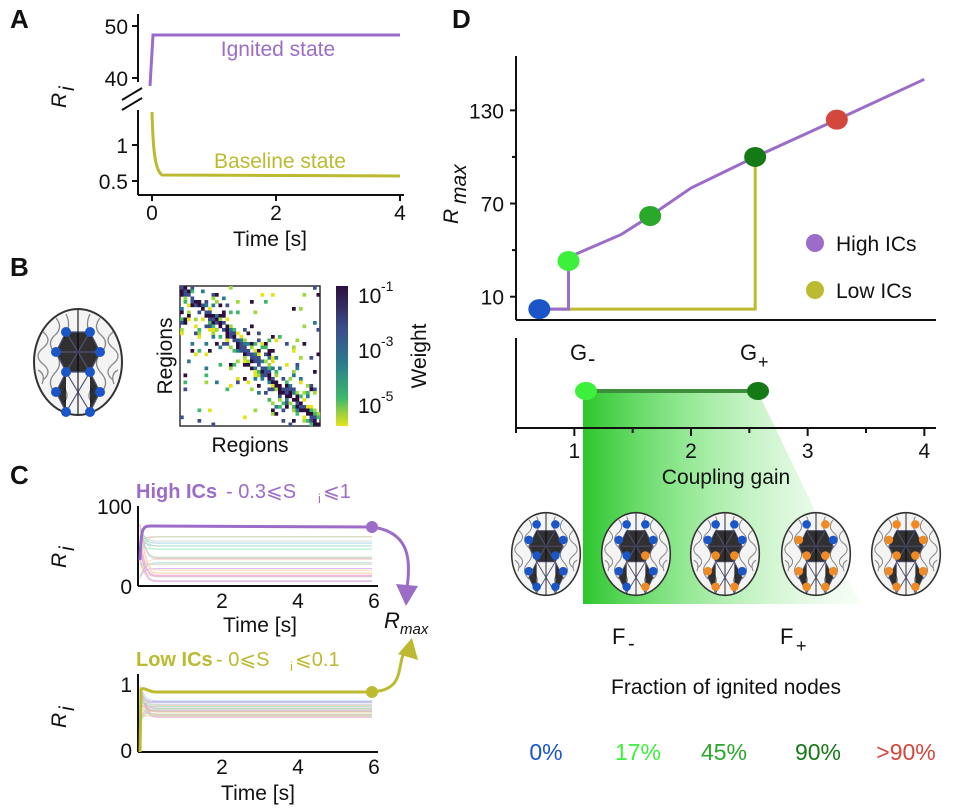  What do you see at coordinates (836, 119) in the screenshot?
I see `data-point` at bounding box center [836, 119].